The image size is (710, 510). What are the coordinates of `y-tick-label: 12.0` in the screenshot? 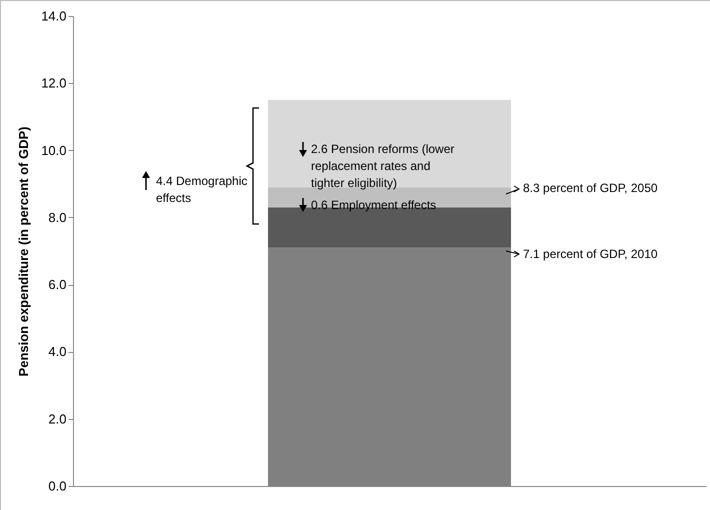 It's located at (53, 83).